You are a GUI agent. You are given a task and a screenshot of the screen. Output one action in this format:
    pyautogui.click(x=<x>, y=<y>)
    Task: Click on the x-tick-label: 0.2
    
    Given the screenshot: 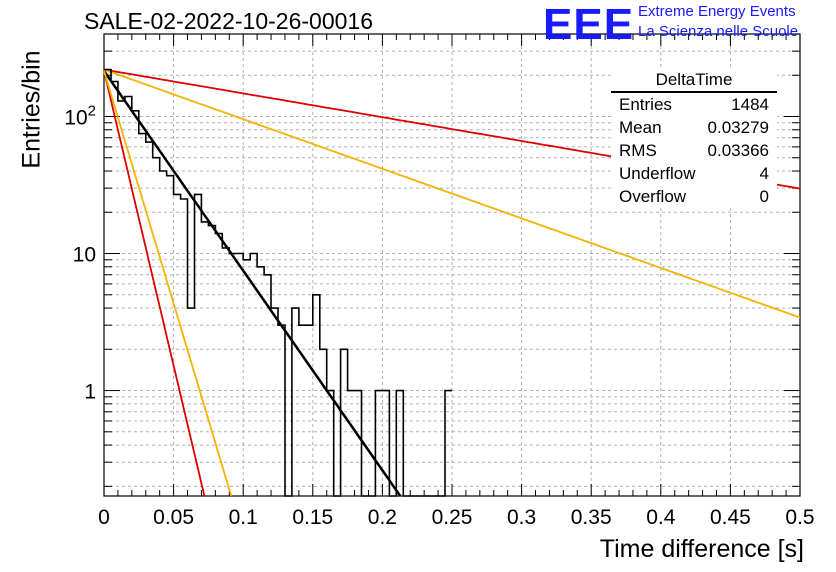 What is the action you would take?
    pyautogui.click(x=382, y=517)
    